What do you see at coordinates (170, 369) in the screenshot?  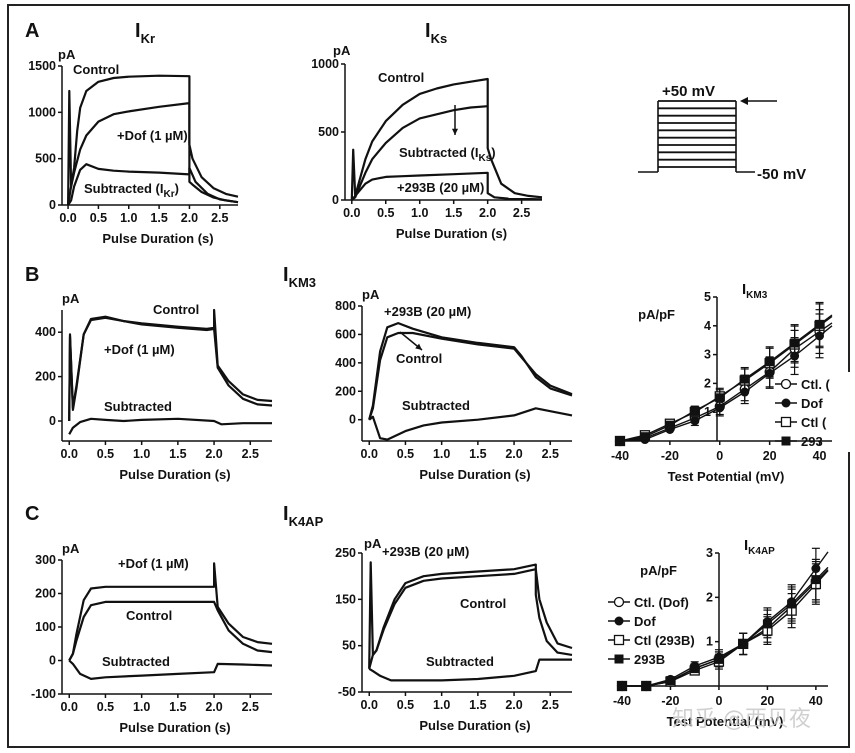 I see `trace-dof-1-m` at bounding box center [170, 369].